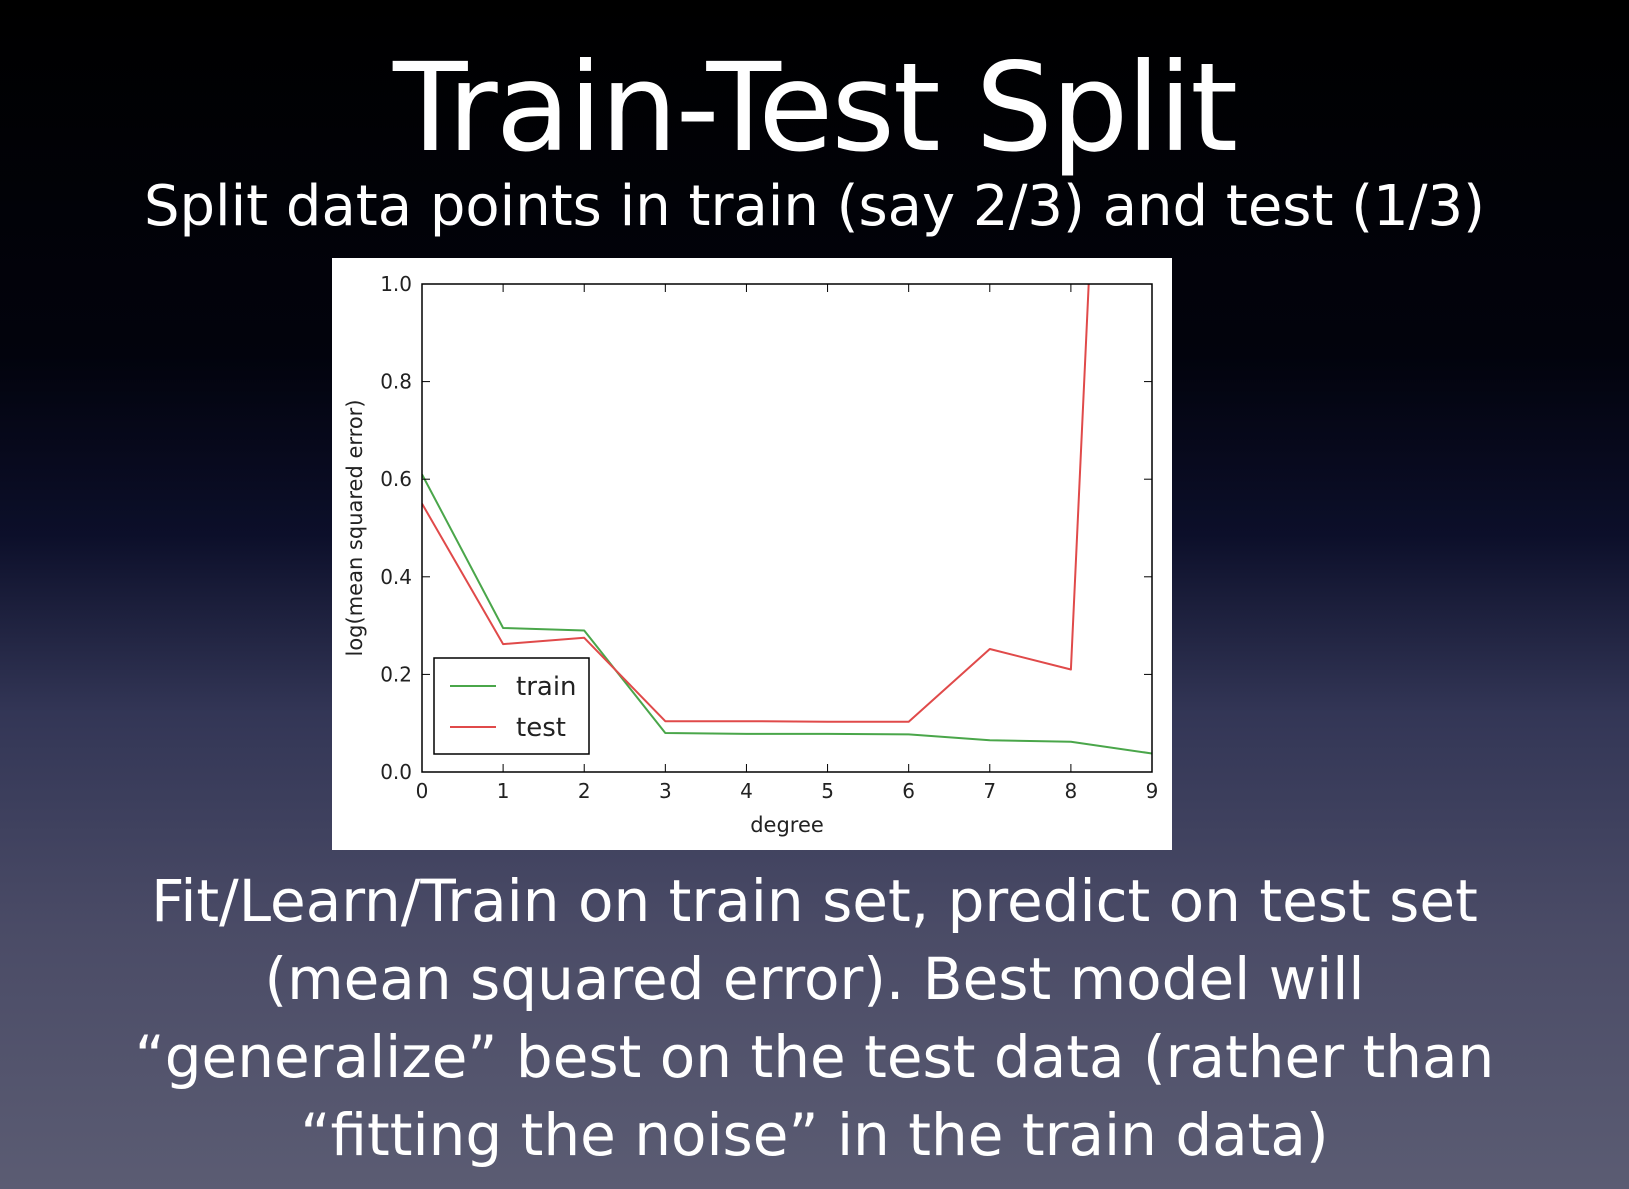 Image resolution: width=1629 pixels, height=1189 pixels. Describe the element at coordinates (814, 1135) in the screenshot. I see `body-line-4: “fitting the noise” in the train data)` at that location.